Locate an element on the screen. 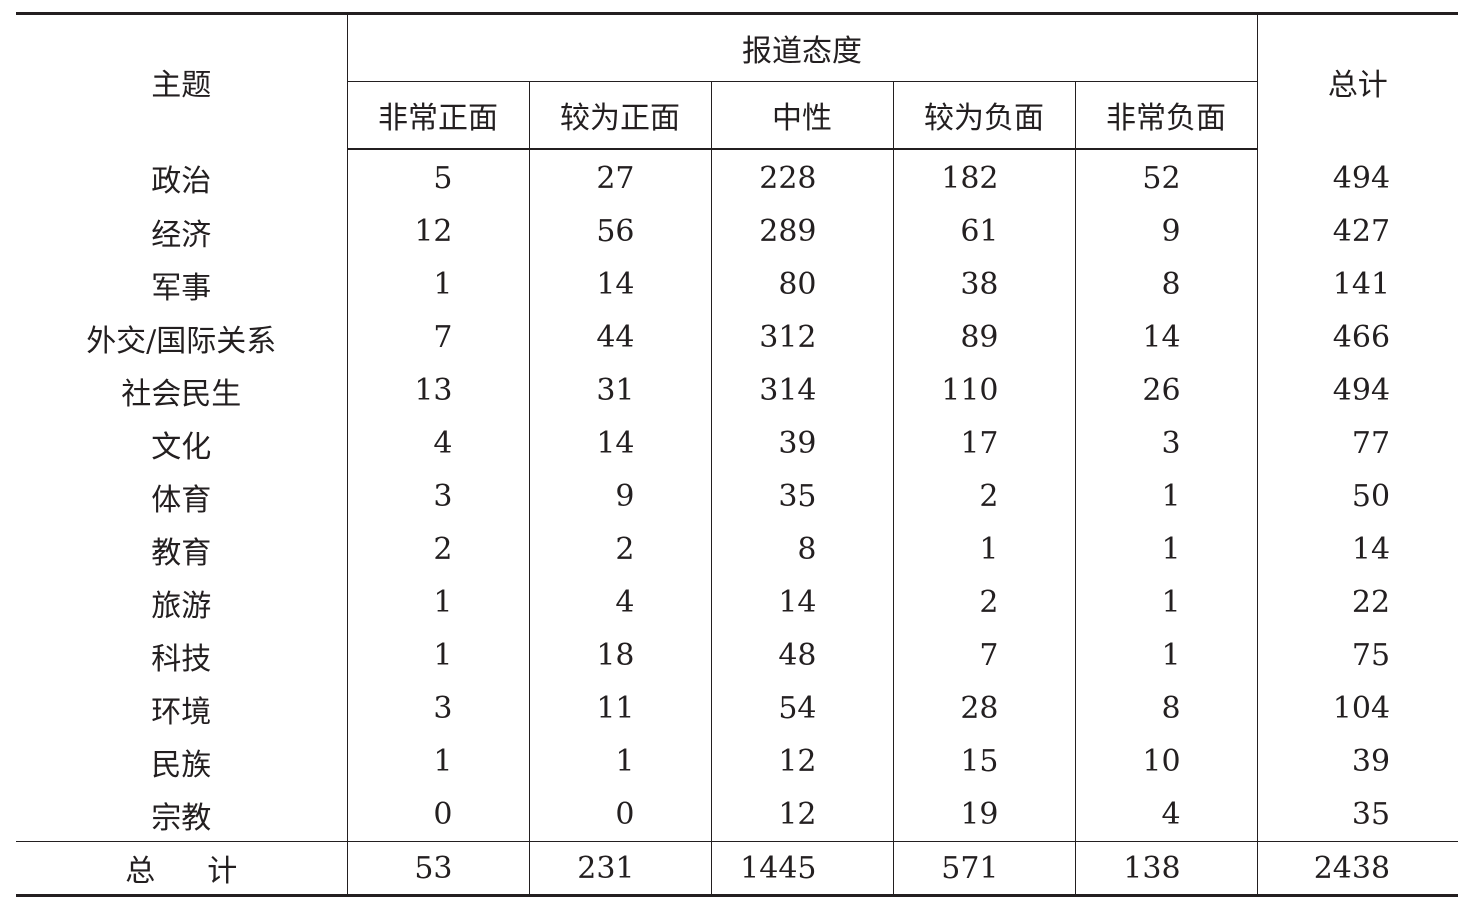 This screenshot has width=1470, height=902. cell-very-positive: 7 is located at coordinates (438, 337).